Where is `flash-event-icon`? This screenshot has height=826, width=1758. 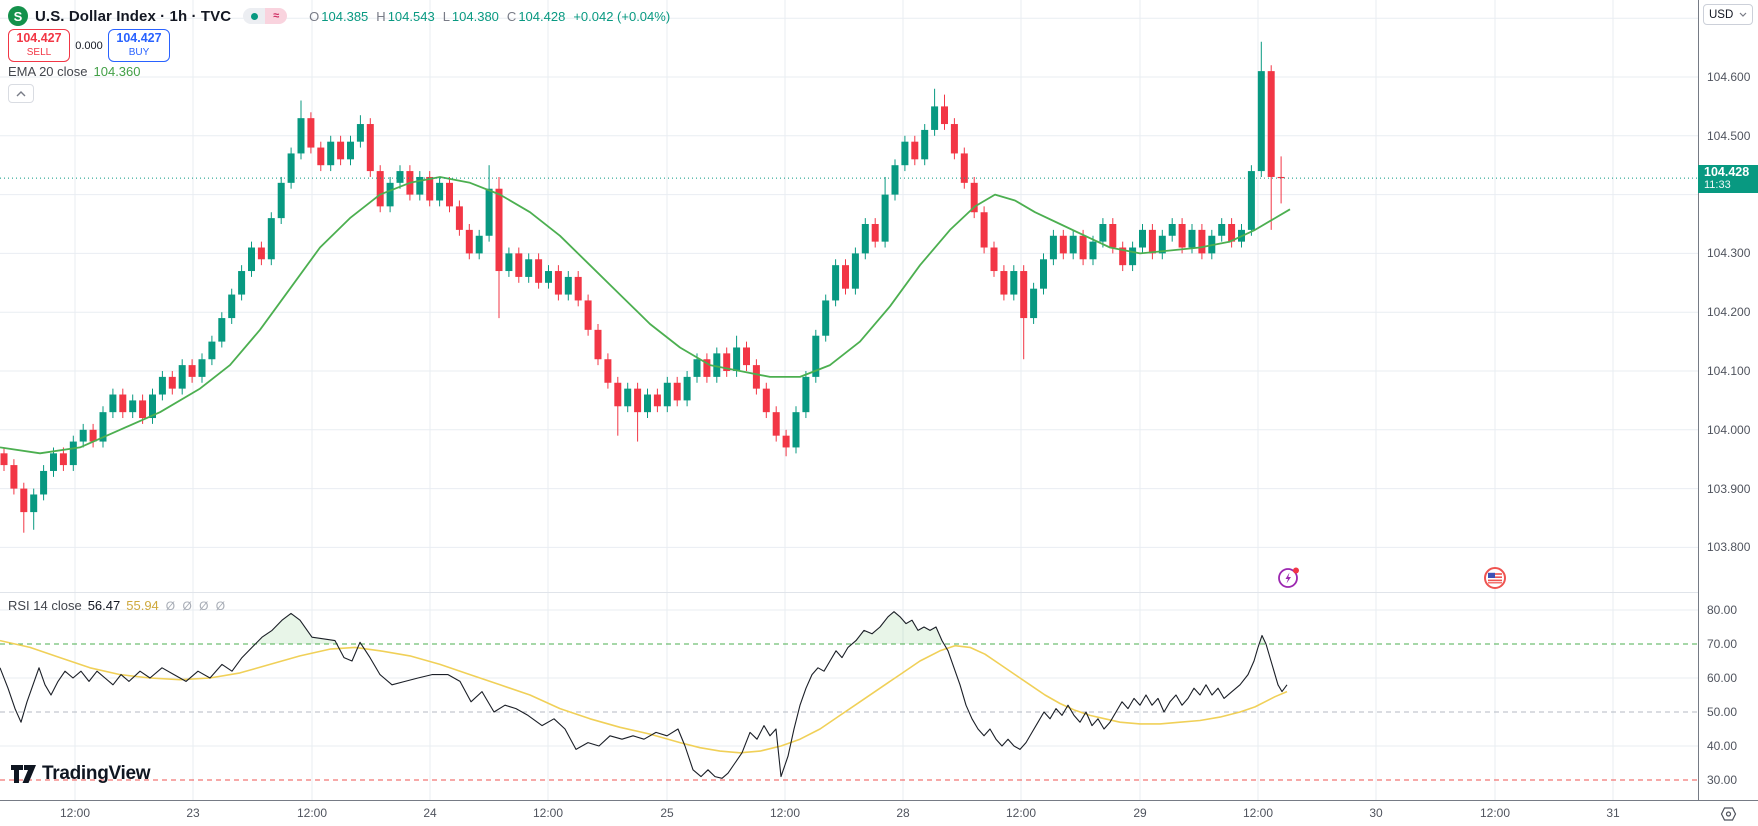
flash-event-icon is located at coordinates (1289, 577).